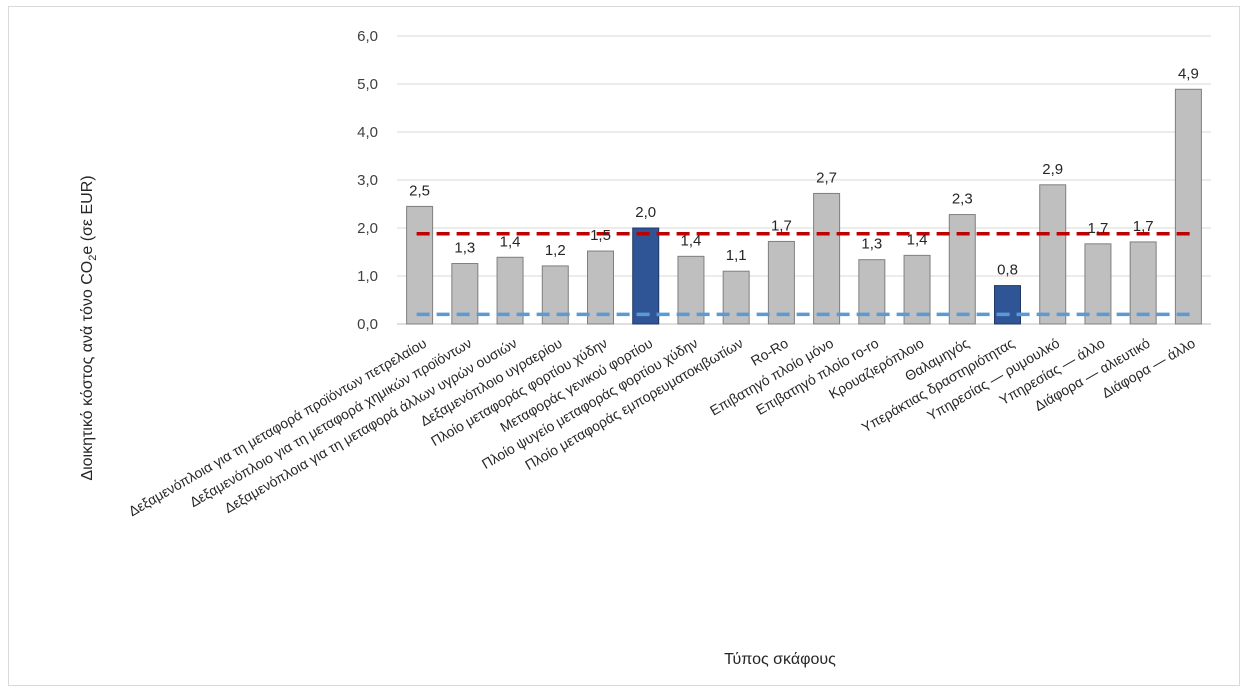 Image resolution: width=1248 pixels, height=691 pixels. Describe the element at coordinates (367, 84) in the screenshot. I see `y-tick-label: 5,0` at that location.